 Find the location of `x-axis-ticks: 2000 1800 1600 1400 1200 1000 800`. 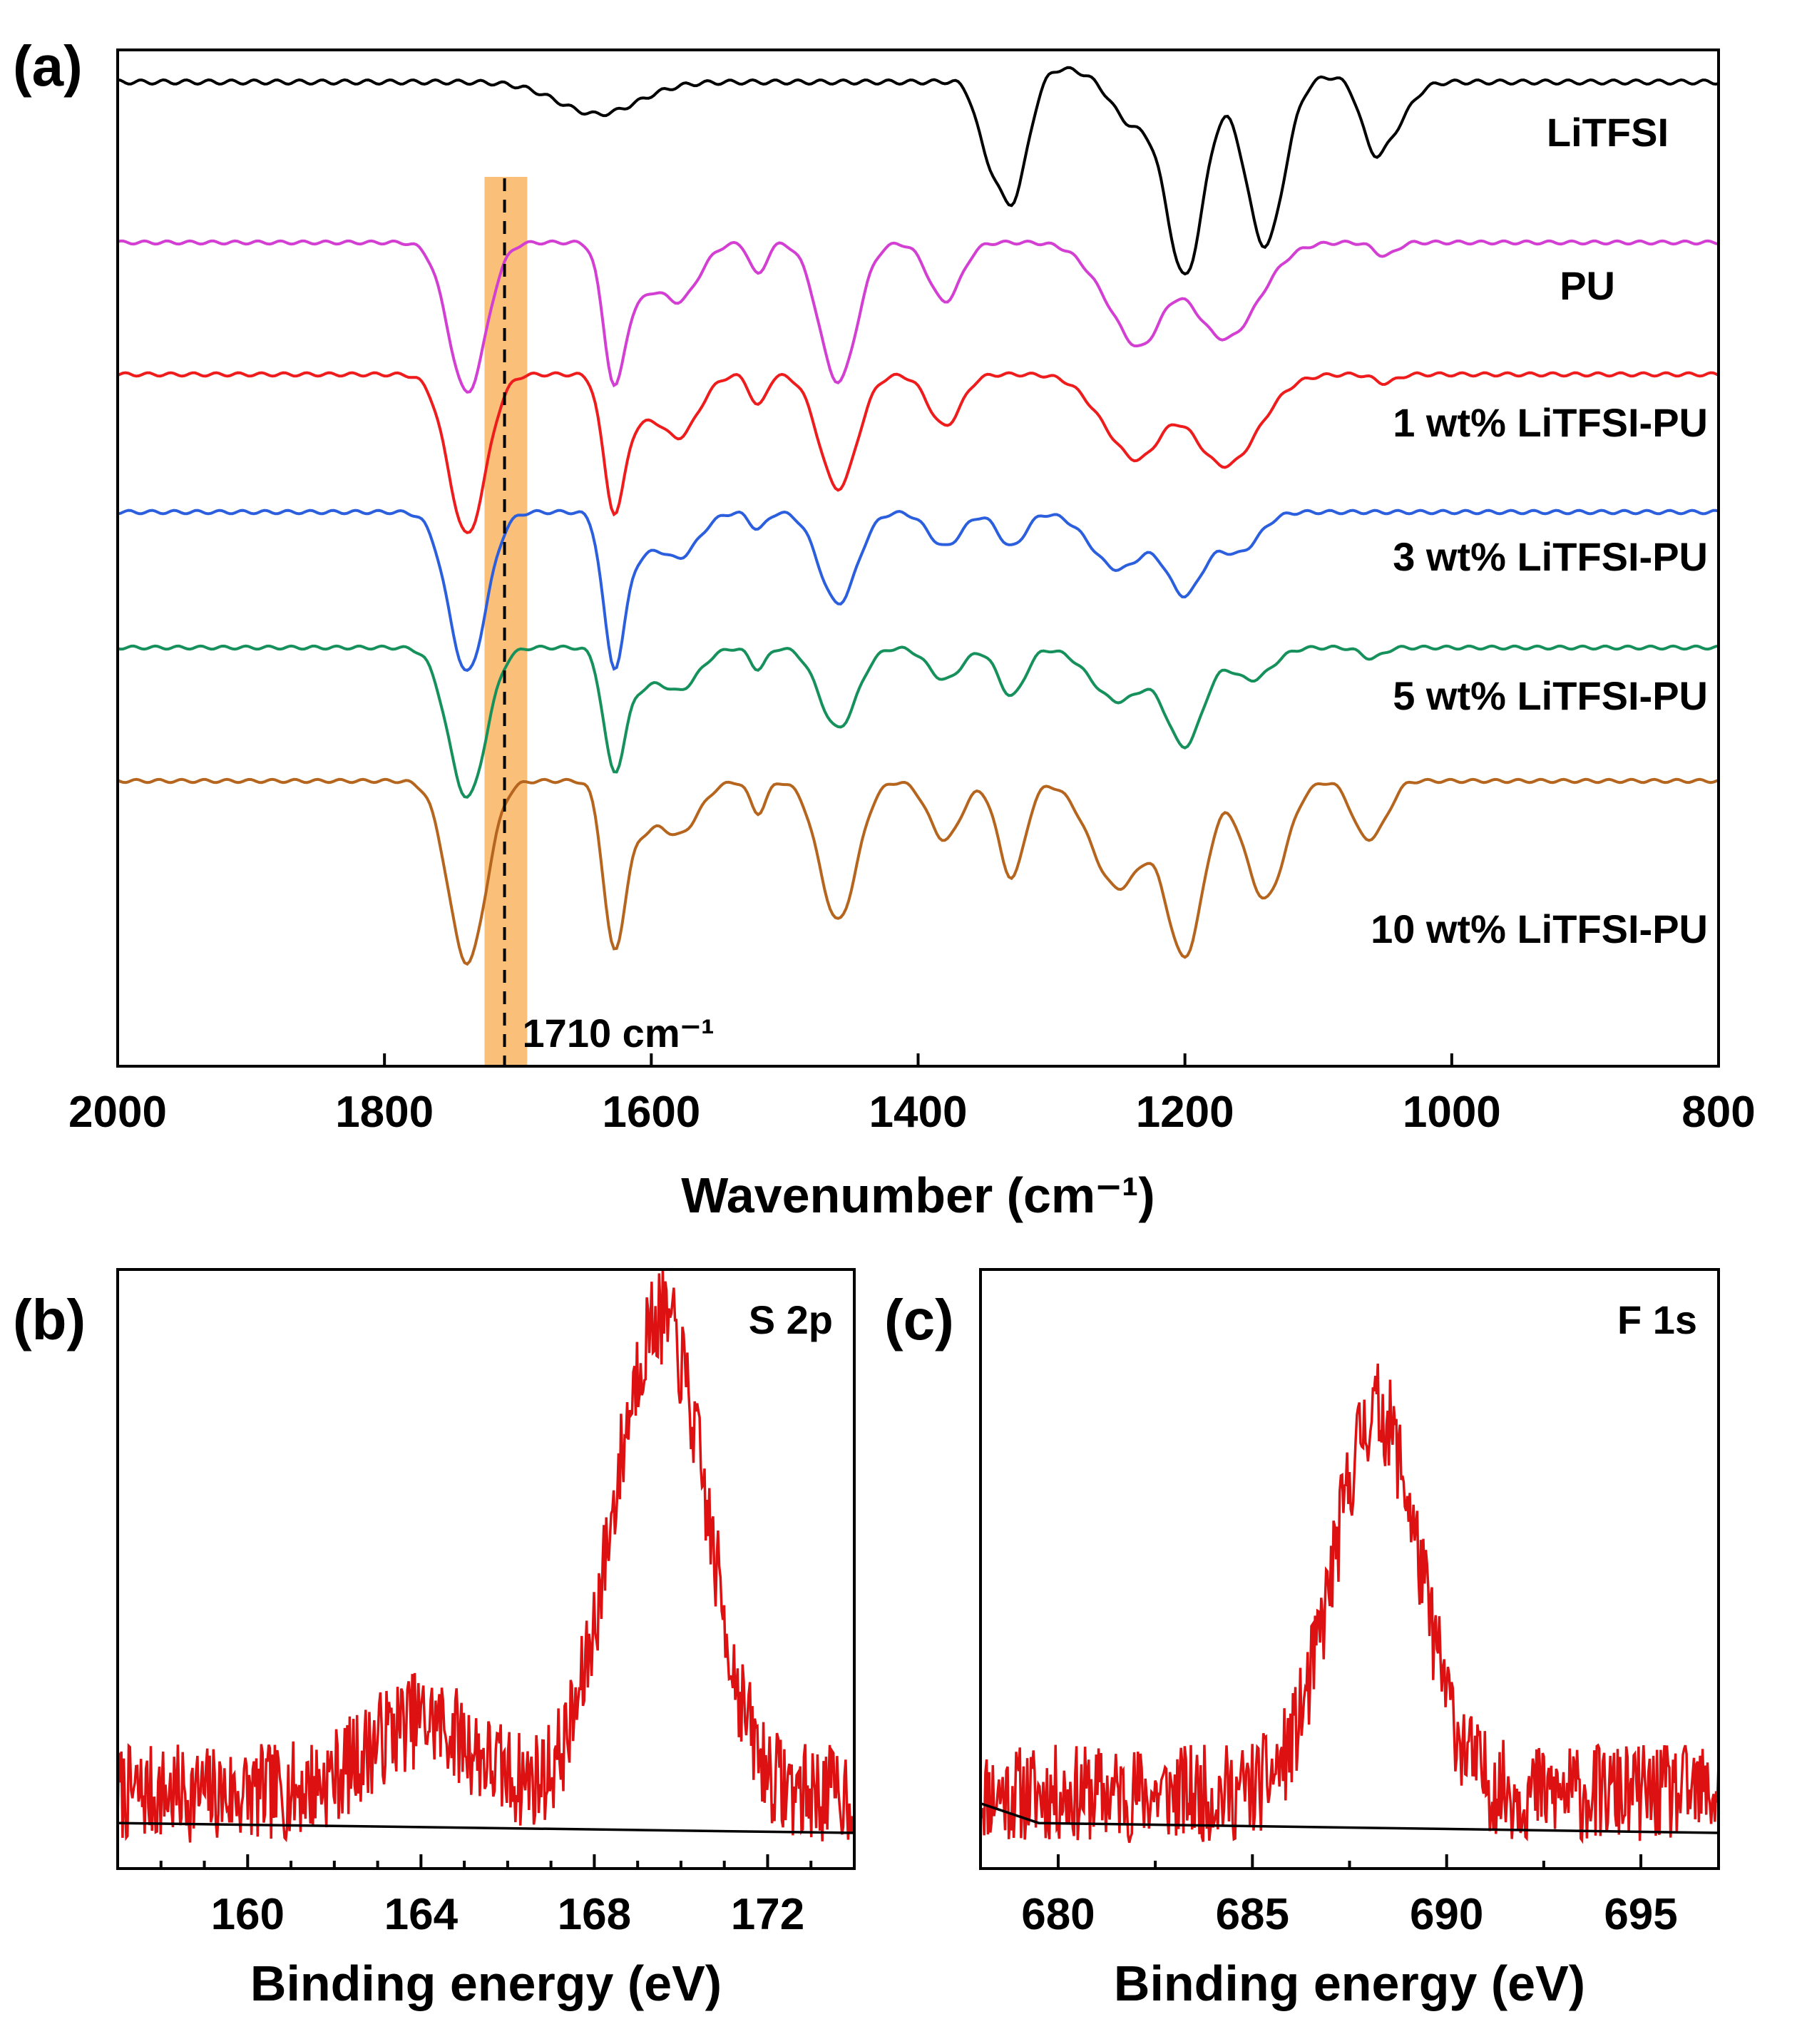

x-axis-ticks: 2000 1800 1600 1400 1200 1000 800 is located at coordinates (912, 1095).